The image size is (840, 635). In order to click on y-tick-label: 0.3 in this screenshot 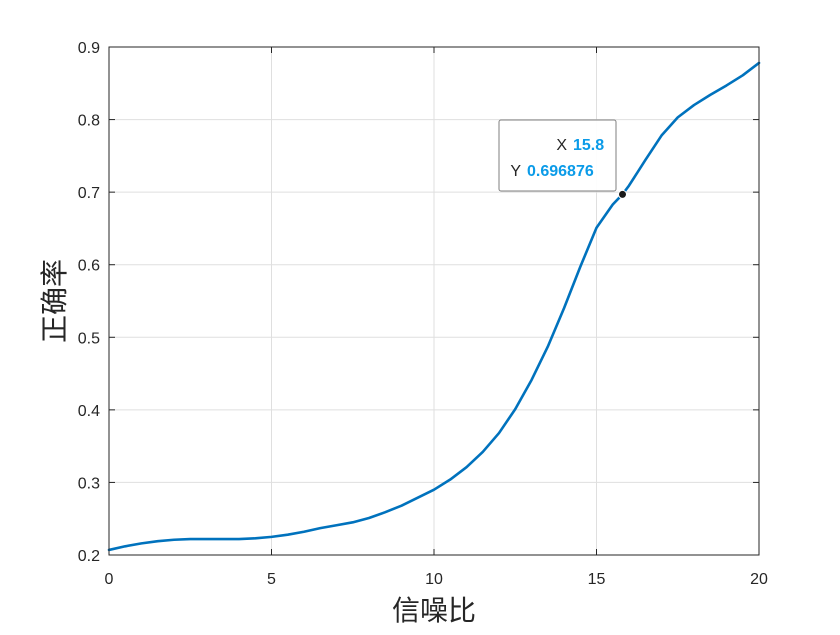, I will do `click(89, 483)`.